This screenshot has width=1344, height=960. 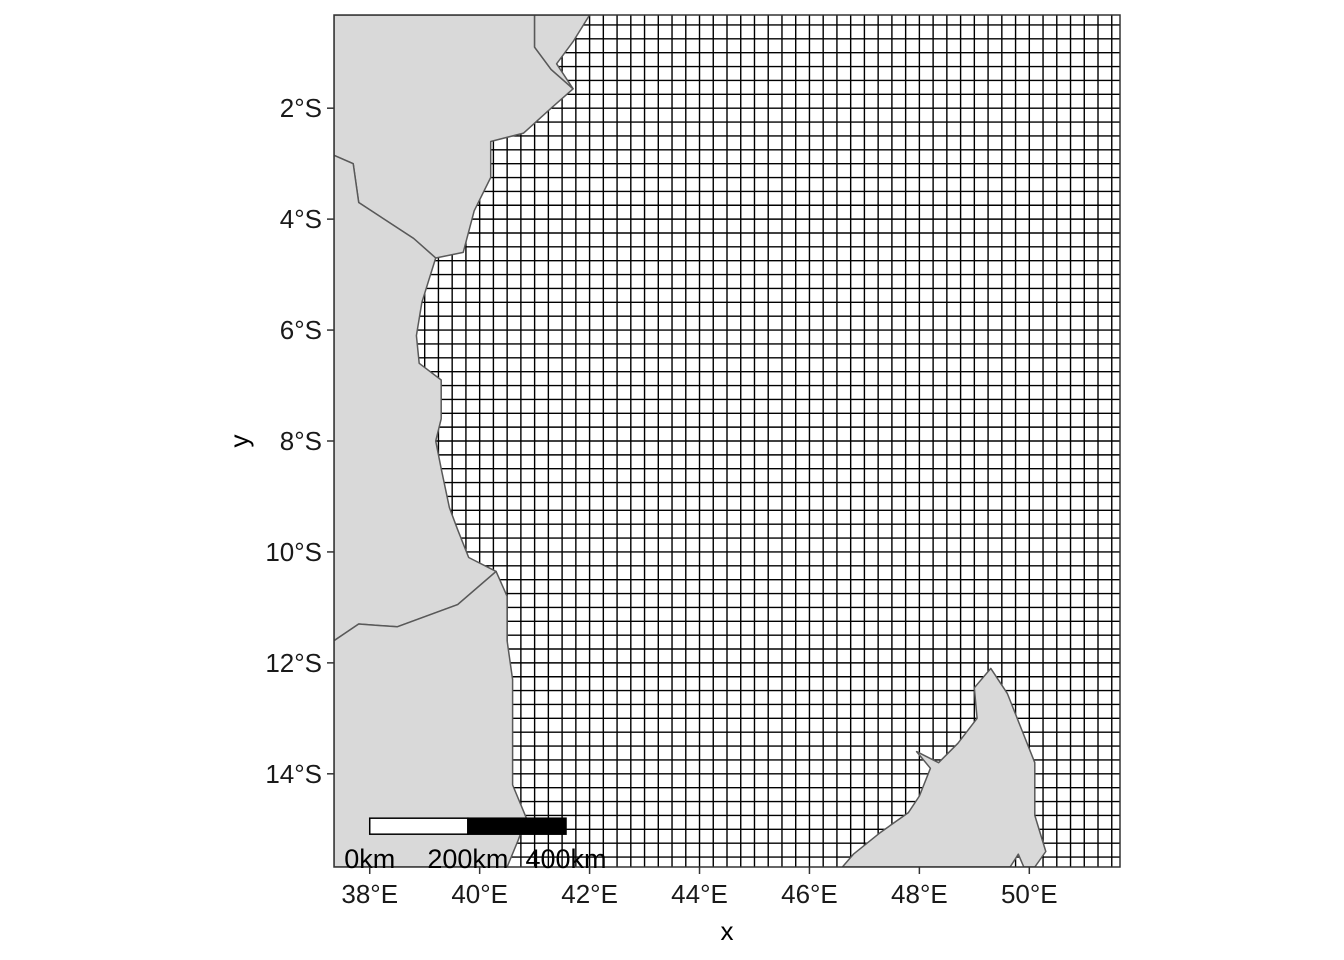 What do you see at coordinates (369, 894) in the screenshot?
I see `x-tick-label: 38°E` at bounding box center [369, 894].